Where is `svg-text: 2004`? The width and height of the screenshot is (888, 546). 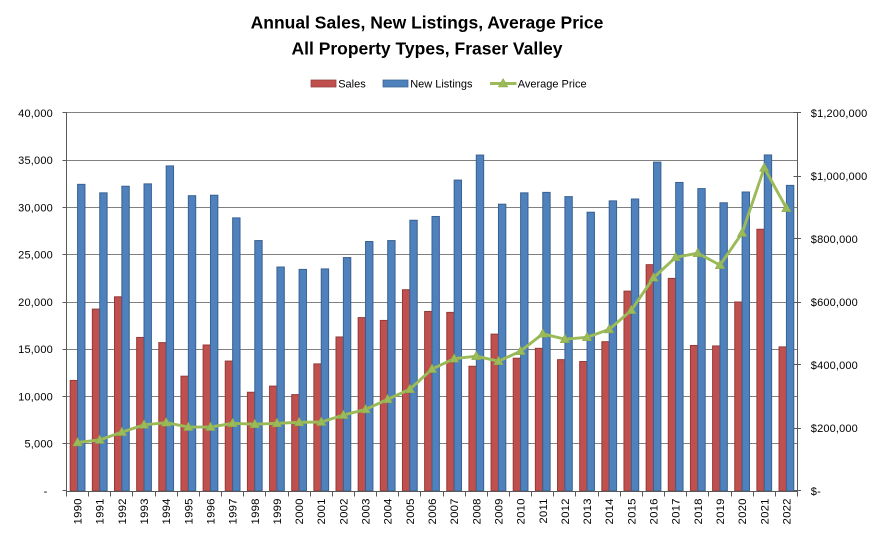
svg-text: 2004 is located at coordinates (389, 511).